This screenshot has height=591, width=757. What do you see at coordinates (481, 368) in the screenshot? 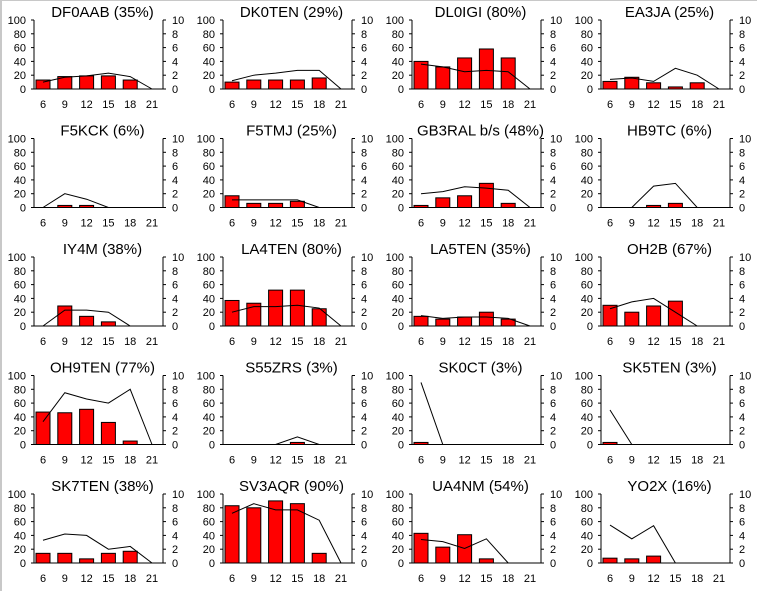
I see `chart-title: SK0CT (3%)` at bounding box center [481, 368].